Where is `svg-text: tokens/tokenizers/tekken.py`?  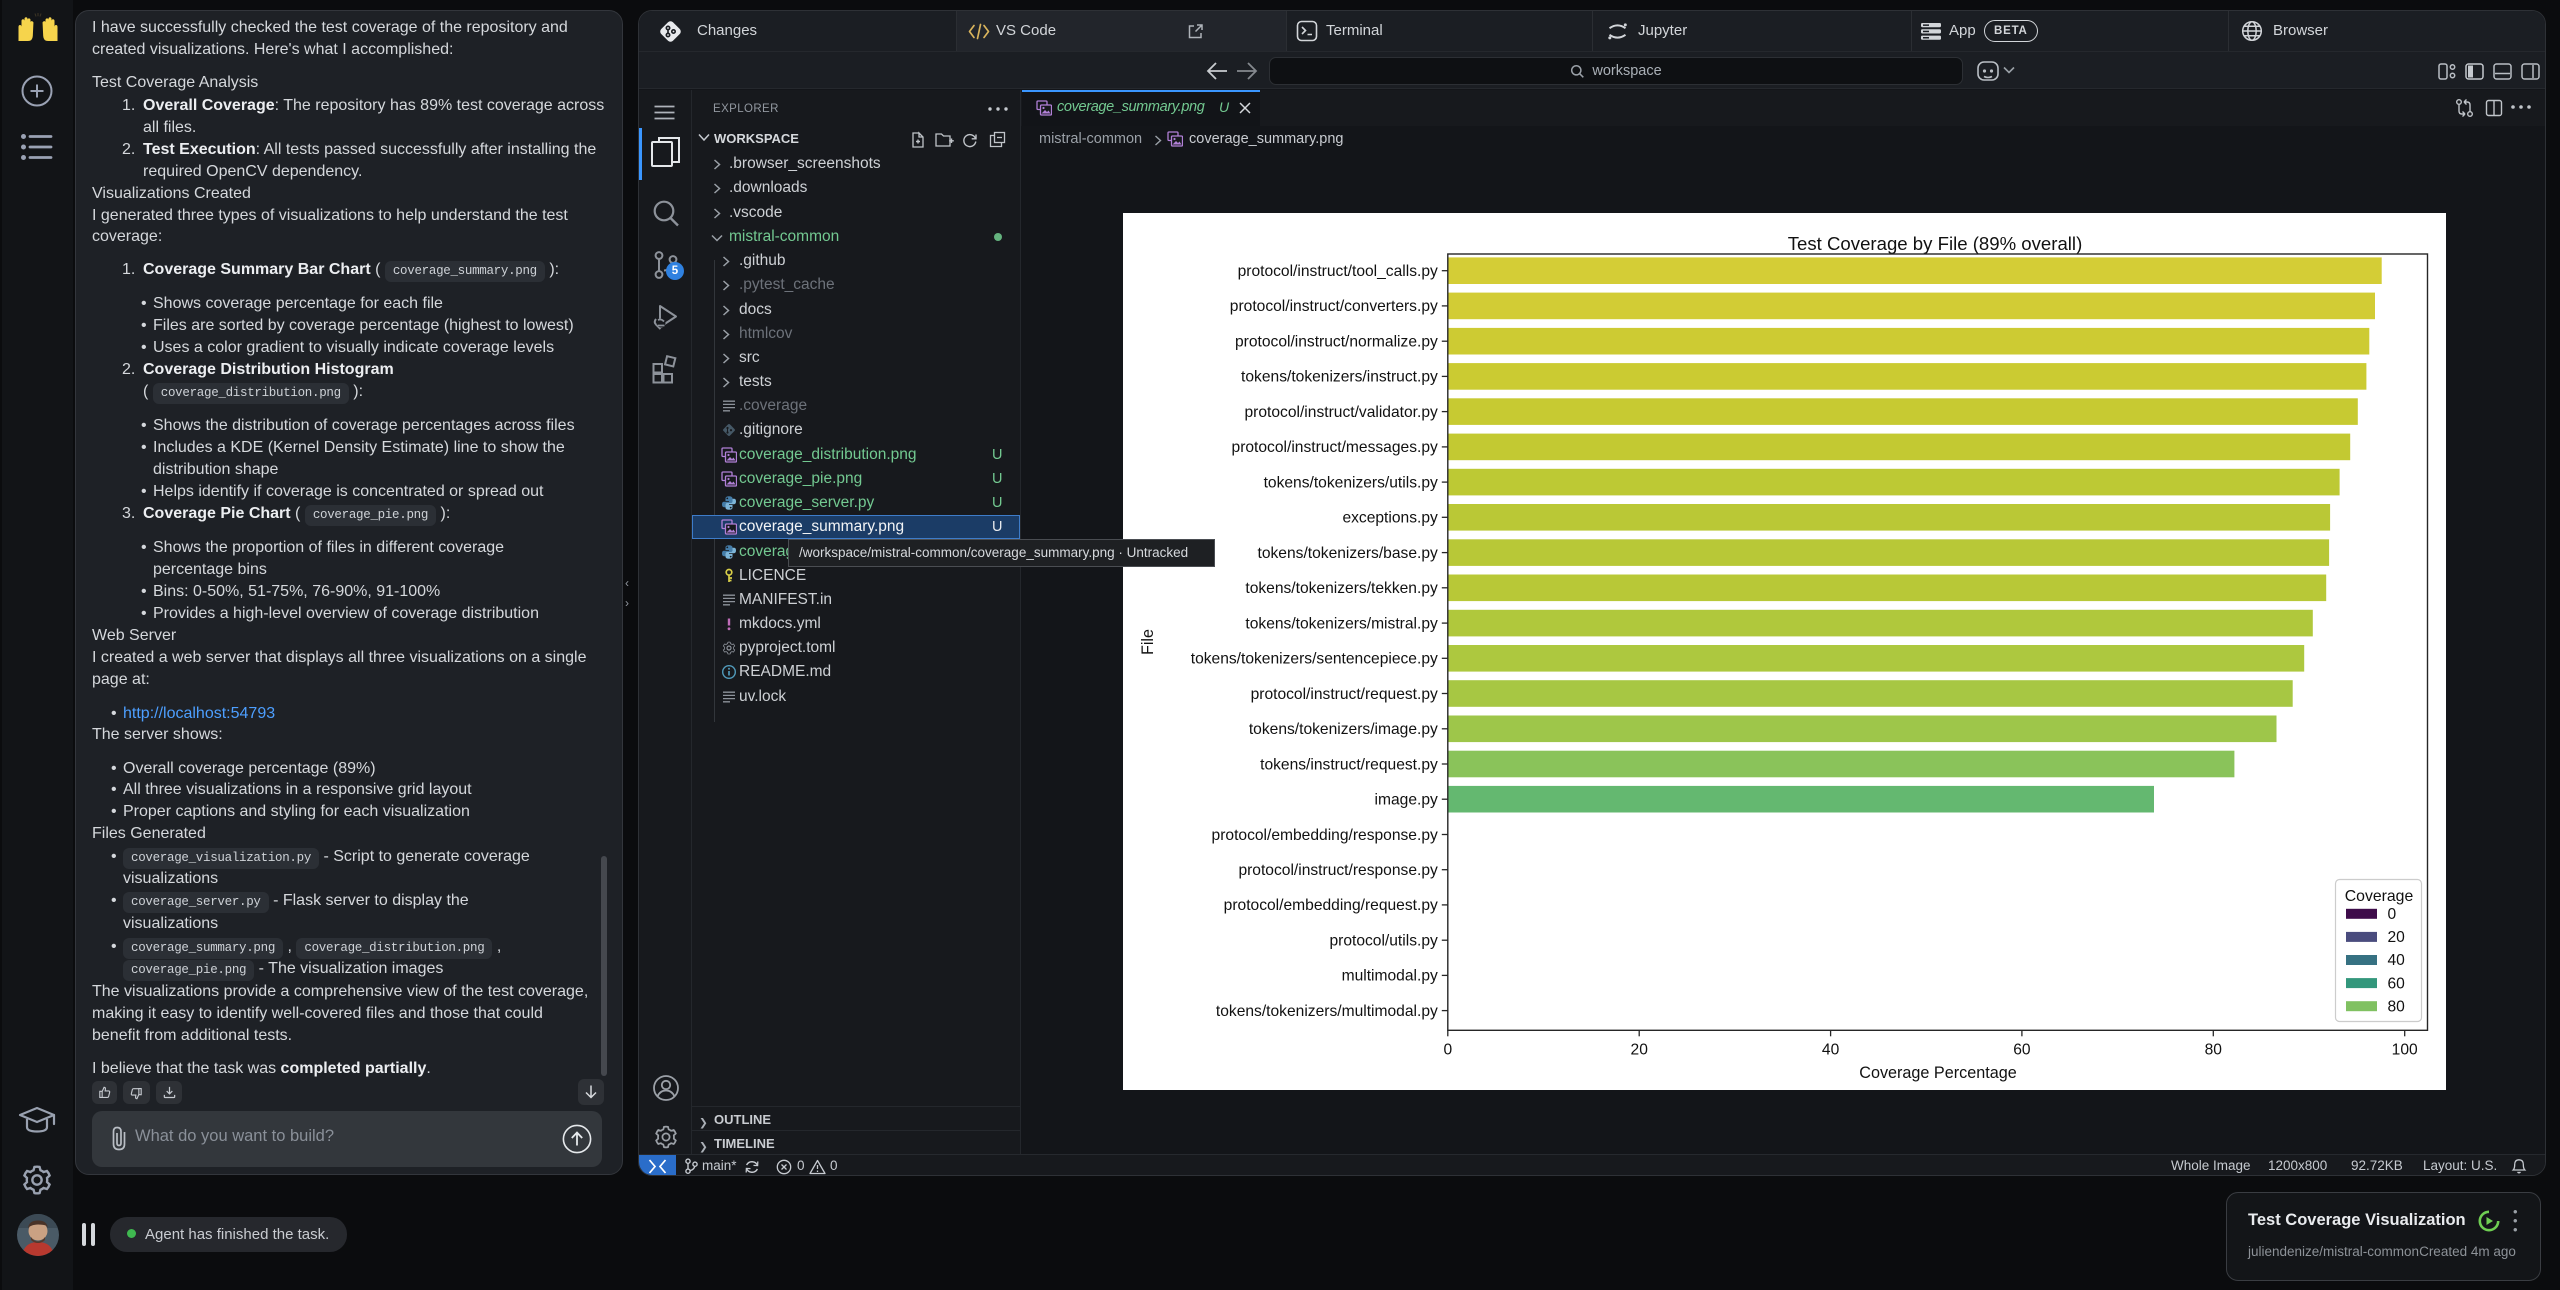 svg-text: tokens/tokenizers/tekken.py is located at coordinates (1341, 588).